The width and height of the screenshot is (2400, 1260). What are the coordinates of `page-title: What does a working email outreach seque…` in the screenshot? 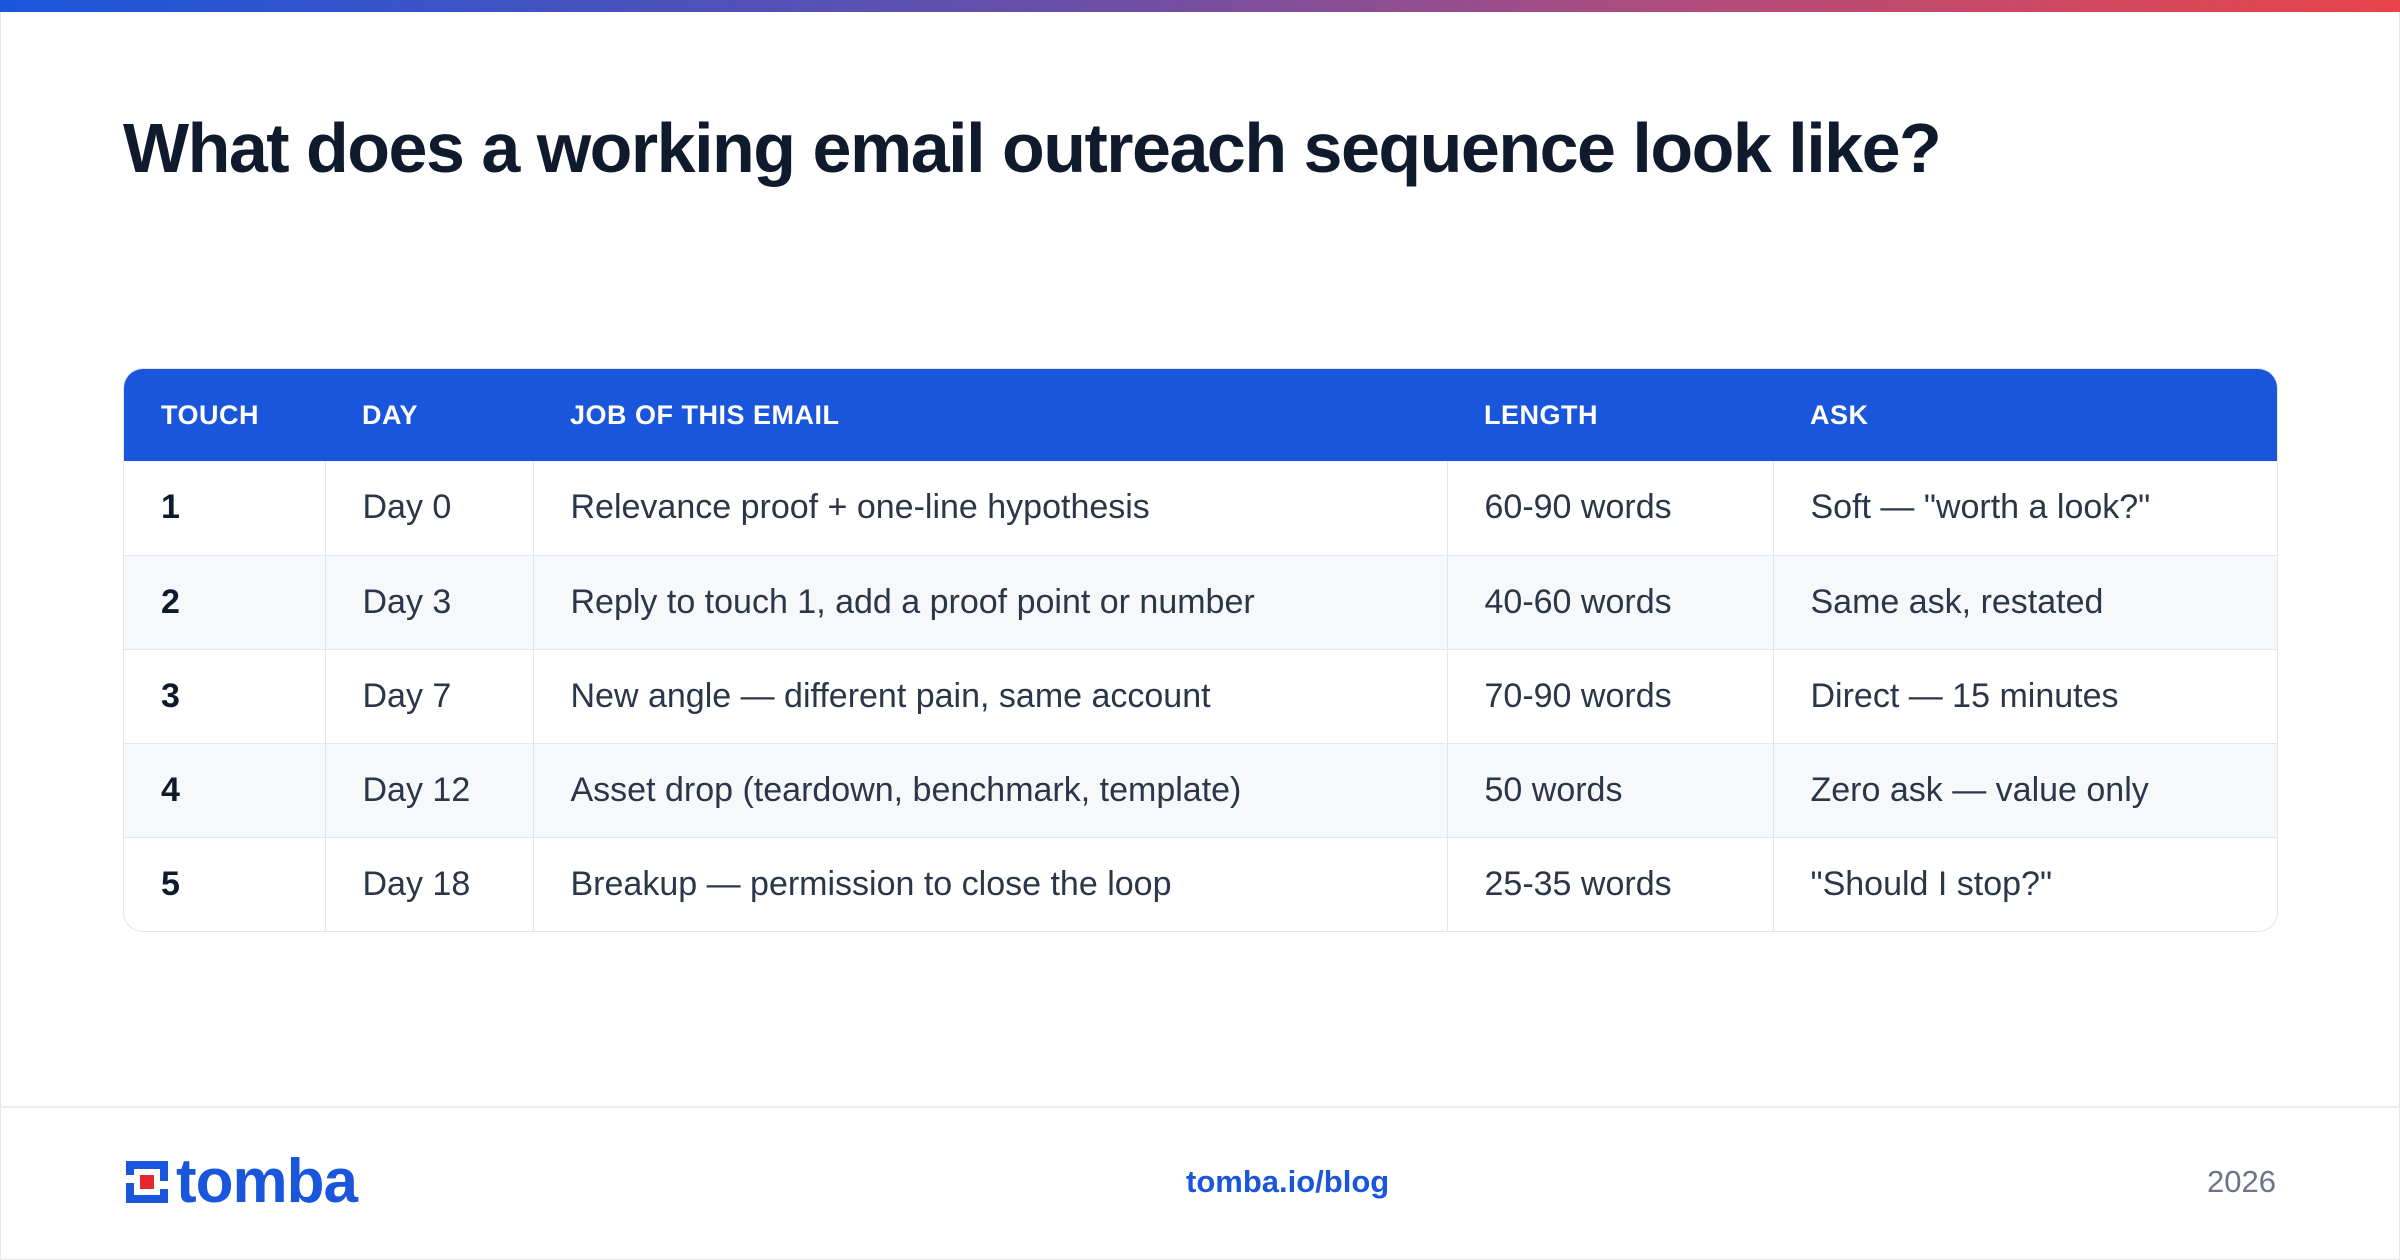 It's located at (1032, 148).